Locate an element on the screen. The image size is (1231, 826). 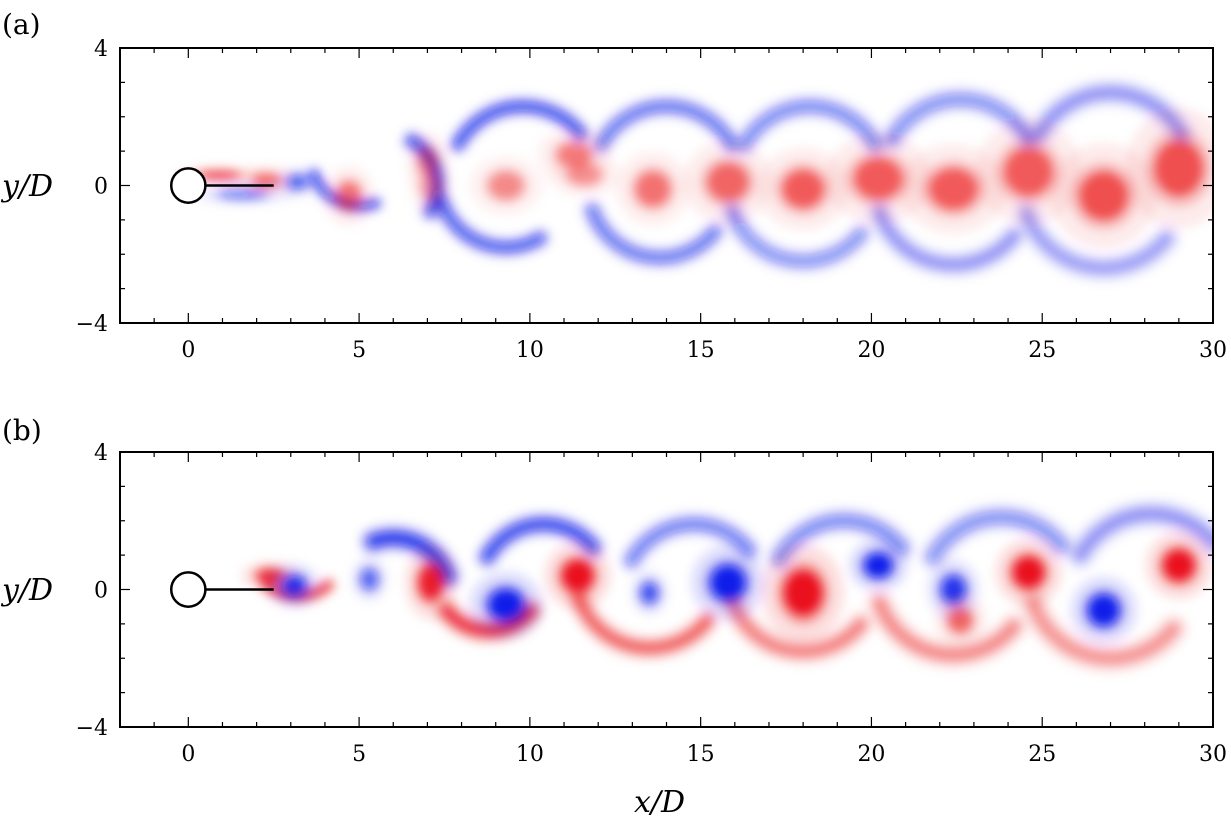
panel-a-y-axis-title: y/D is located at coordinates (26, 186).